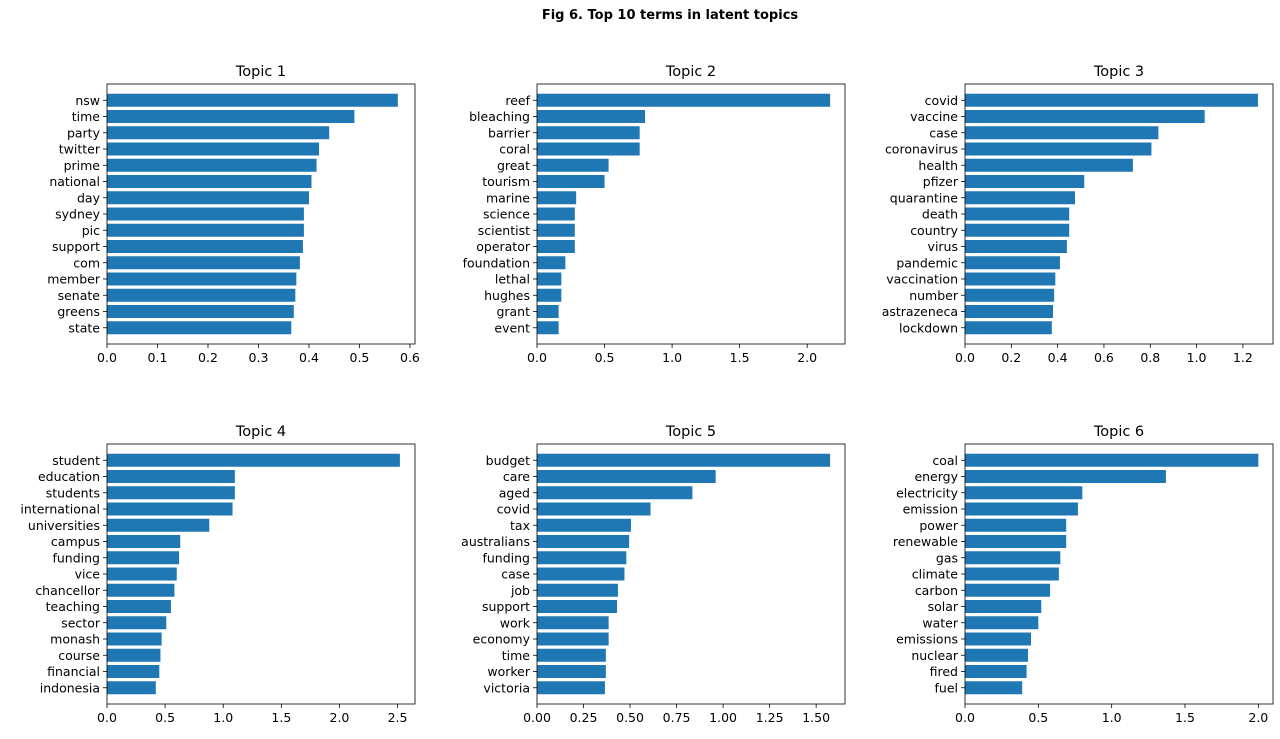 This screenshot has width=1280, height=739. What do you see at coordinates (551, 263) in the screenshot?
I see `bar-foundation` at bounding box center [551, 263].